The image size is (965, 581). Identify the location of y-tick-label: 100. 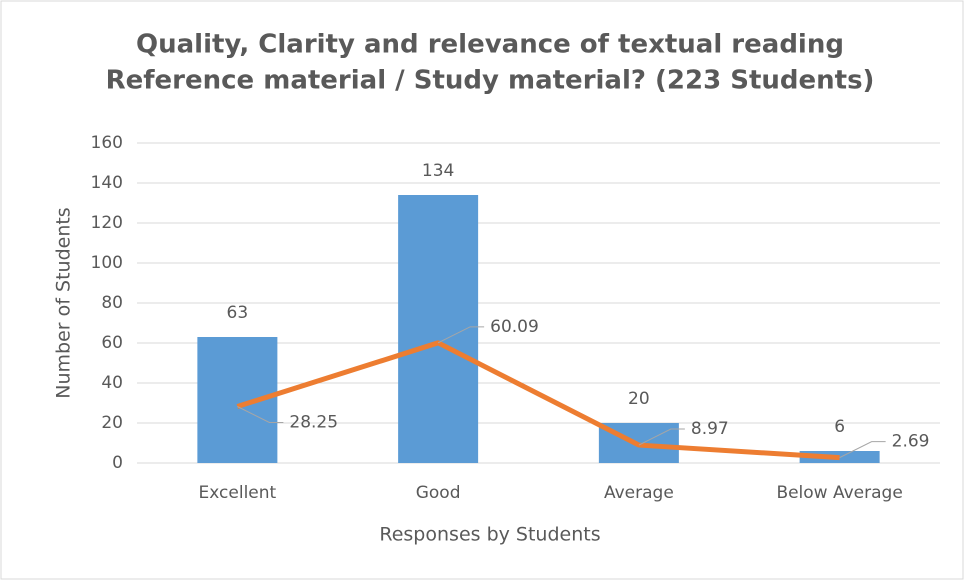
(107, 263).